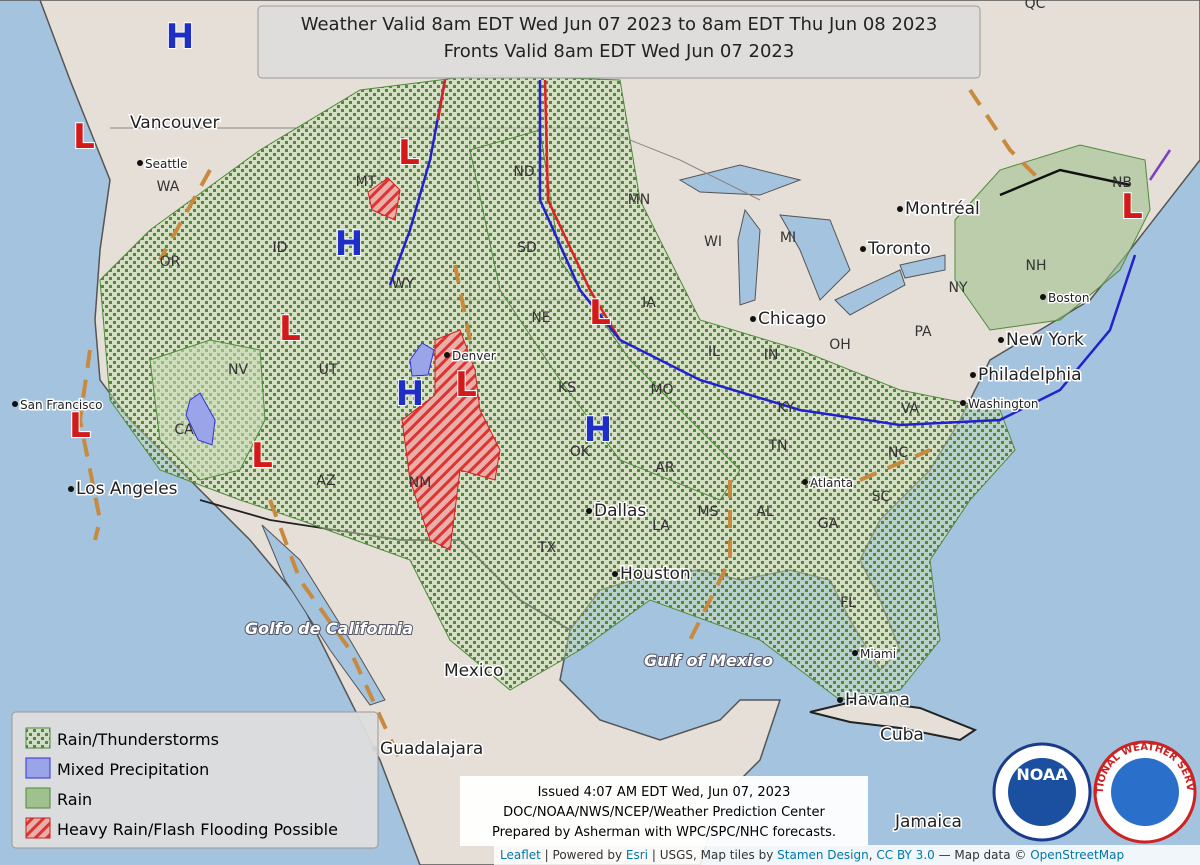  I want to click on region-label: UT, so click(328, 370).